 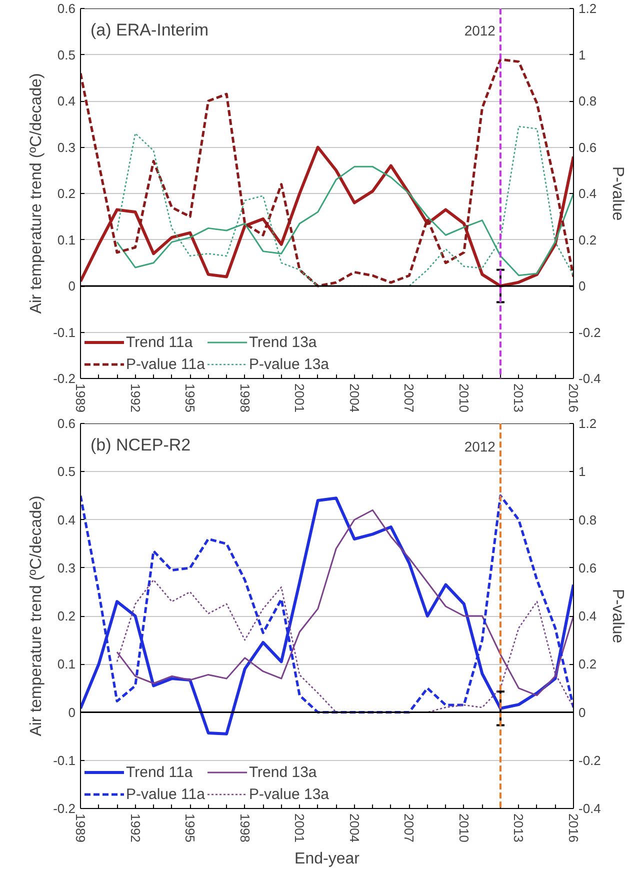 What do you see at coordinates (149, 30) in the screenshot?
I see `text: (a) ERA-Interim` at bounding box center [149, 30].